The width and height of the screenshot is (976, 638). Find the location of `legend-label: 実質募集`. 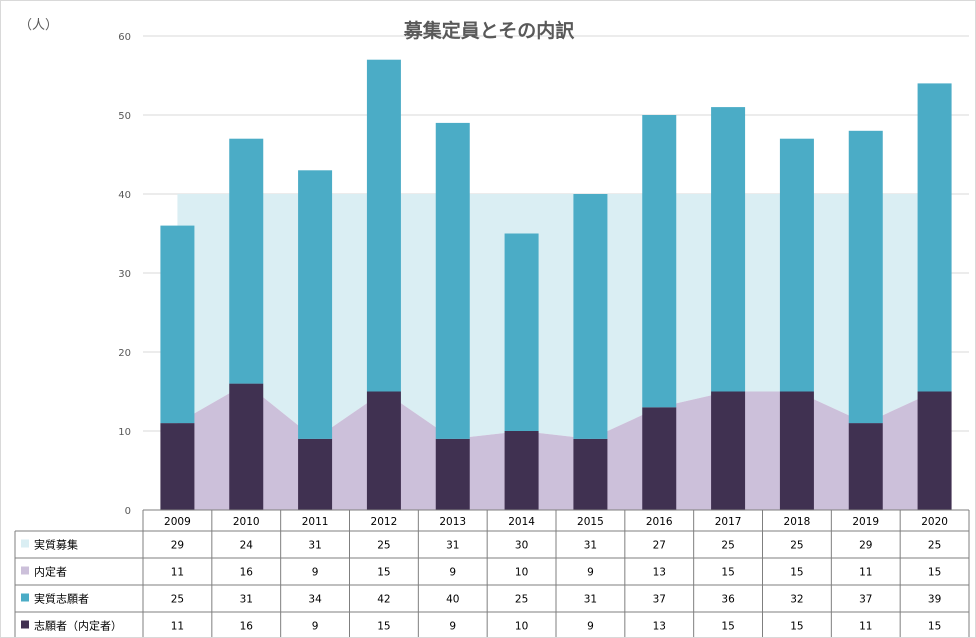

legend-label: 実質募集 is located at coordinates (56, 545).